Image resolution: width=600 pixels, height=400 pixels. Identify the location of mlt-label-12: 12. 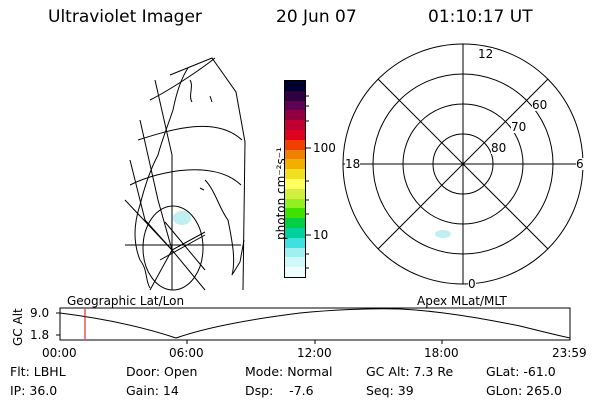
(486, 54).